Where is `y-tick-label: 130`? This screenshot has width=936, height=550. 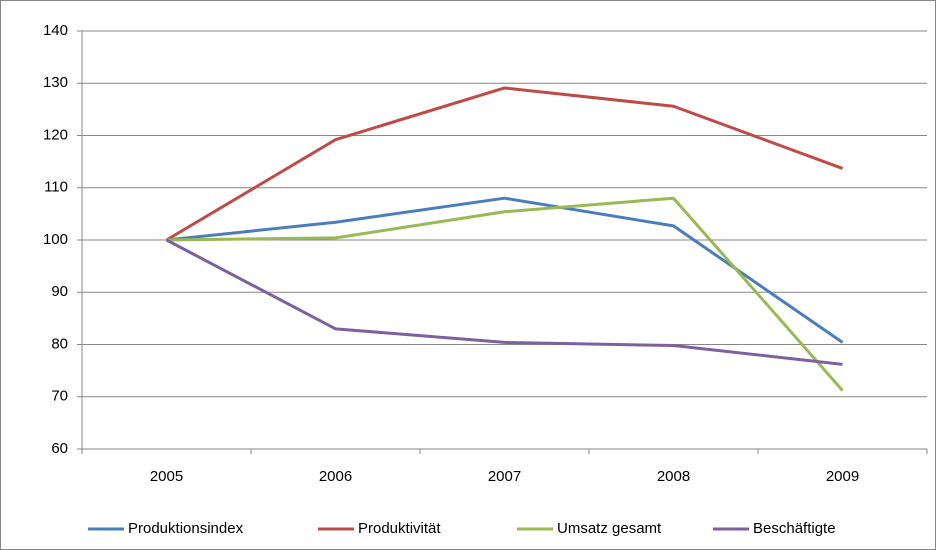
y-tick-label: 130 is located at coordinates (55, 82).